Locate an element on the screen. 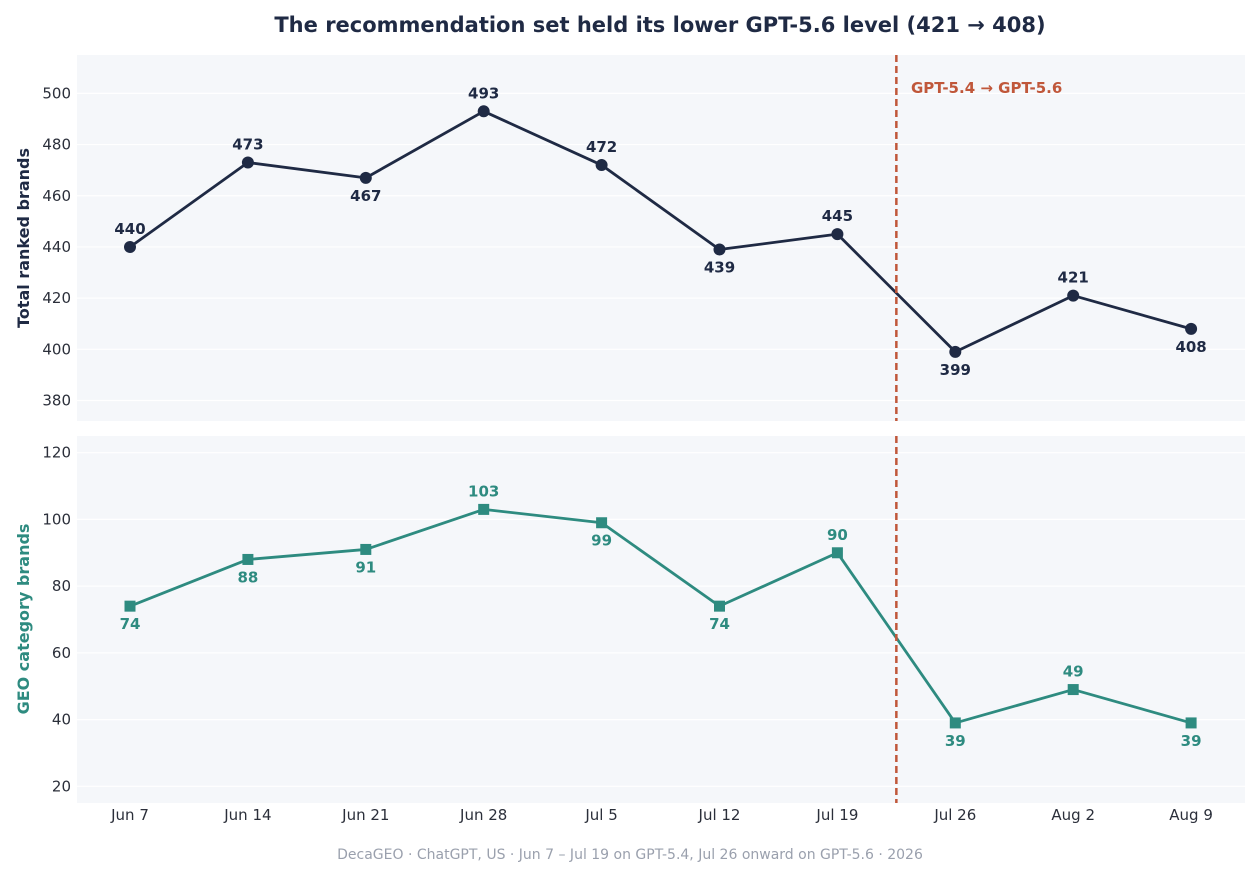  data-label: 90 is located at coordinates (837, 535).